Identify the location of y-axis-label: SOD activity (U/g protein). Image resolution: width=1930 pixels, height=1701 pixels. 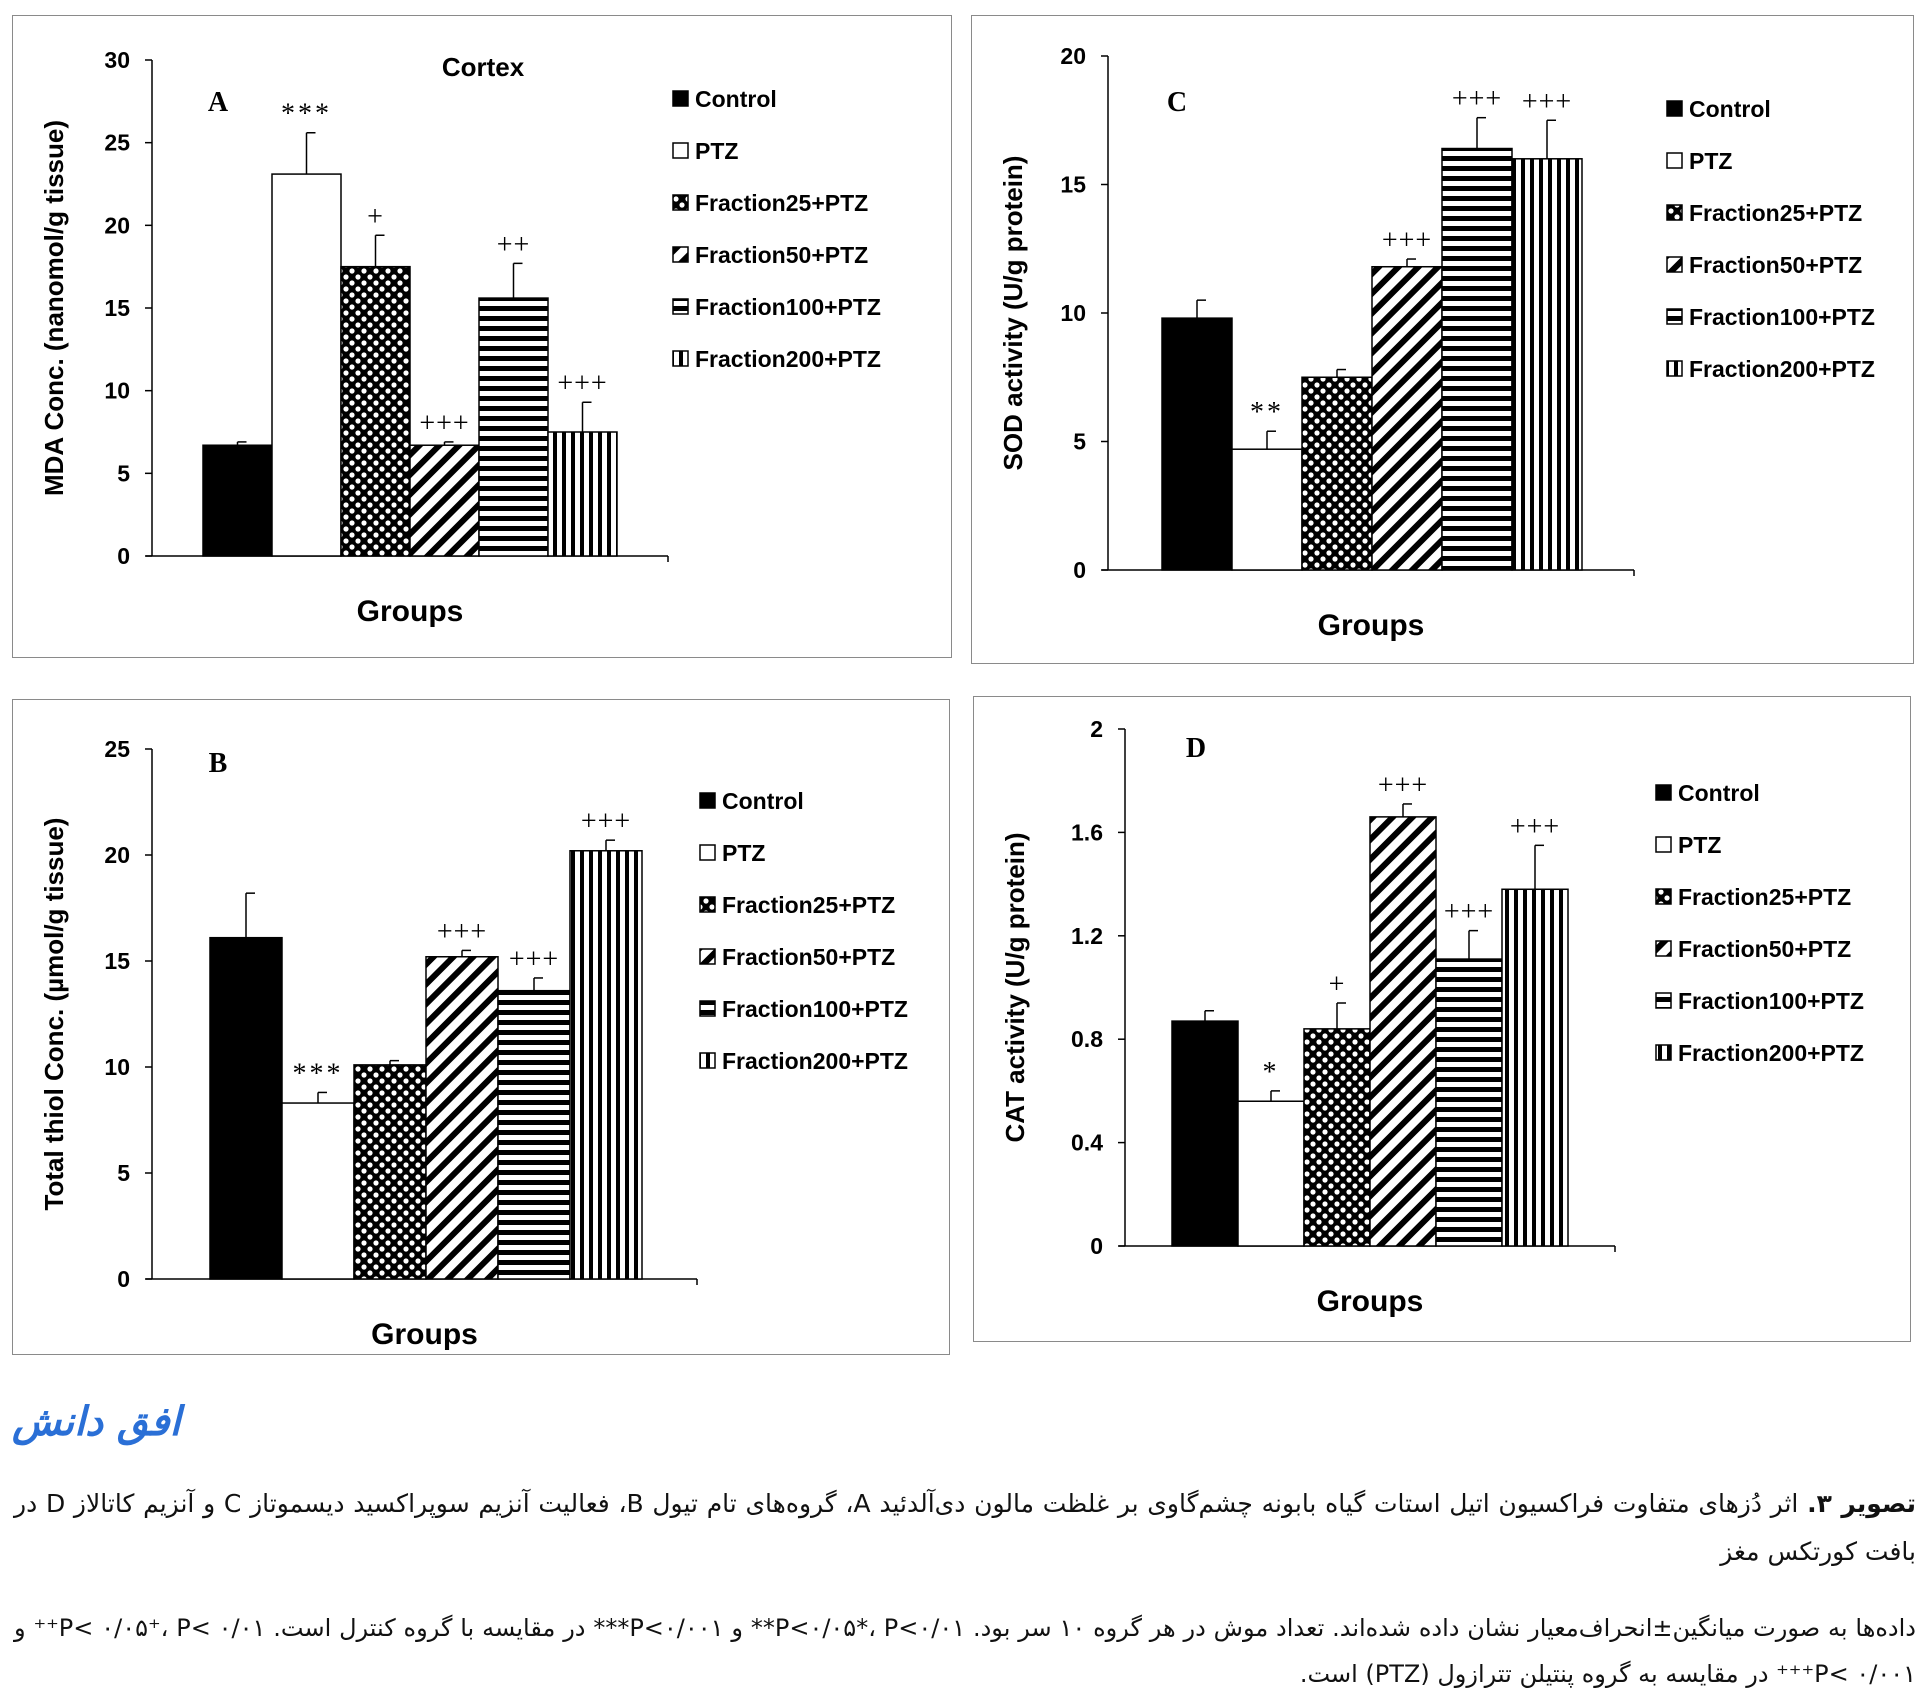
(1013, 313).